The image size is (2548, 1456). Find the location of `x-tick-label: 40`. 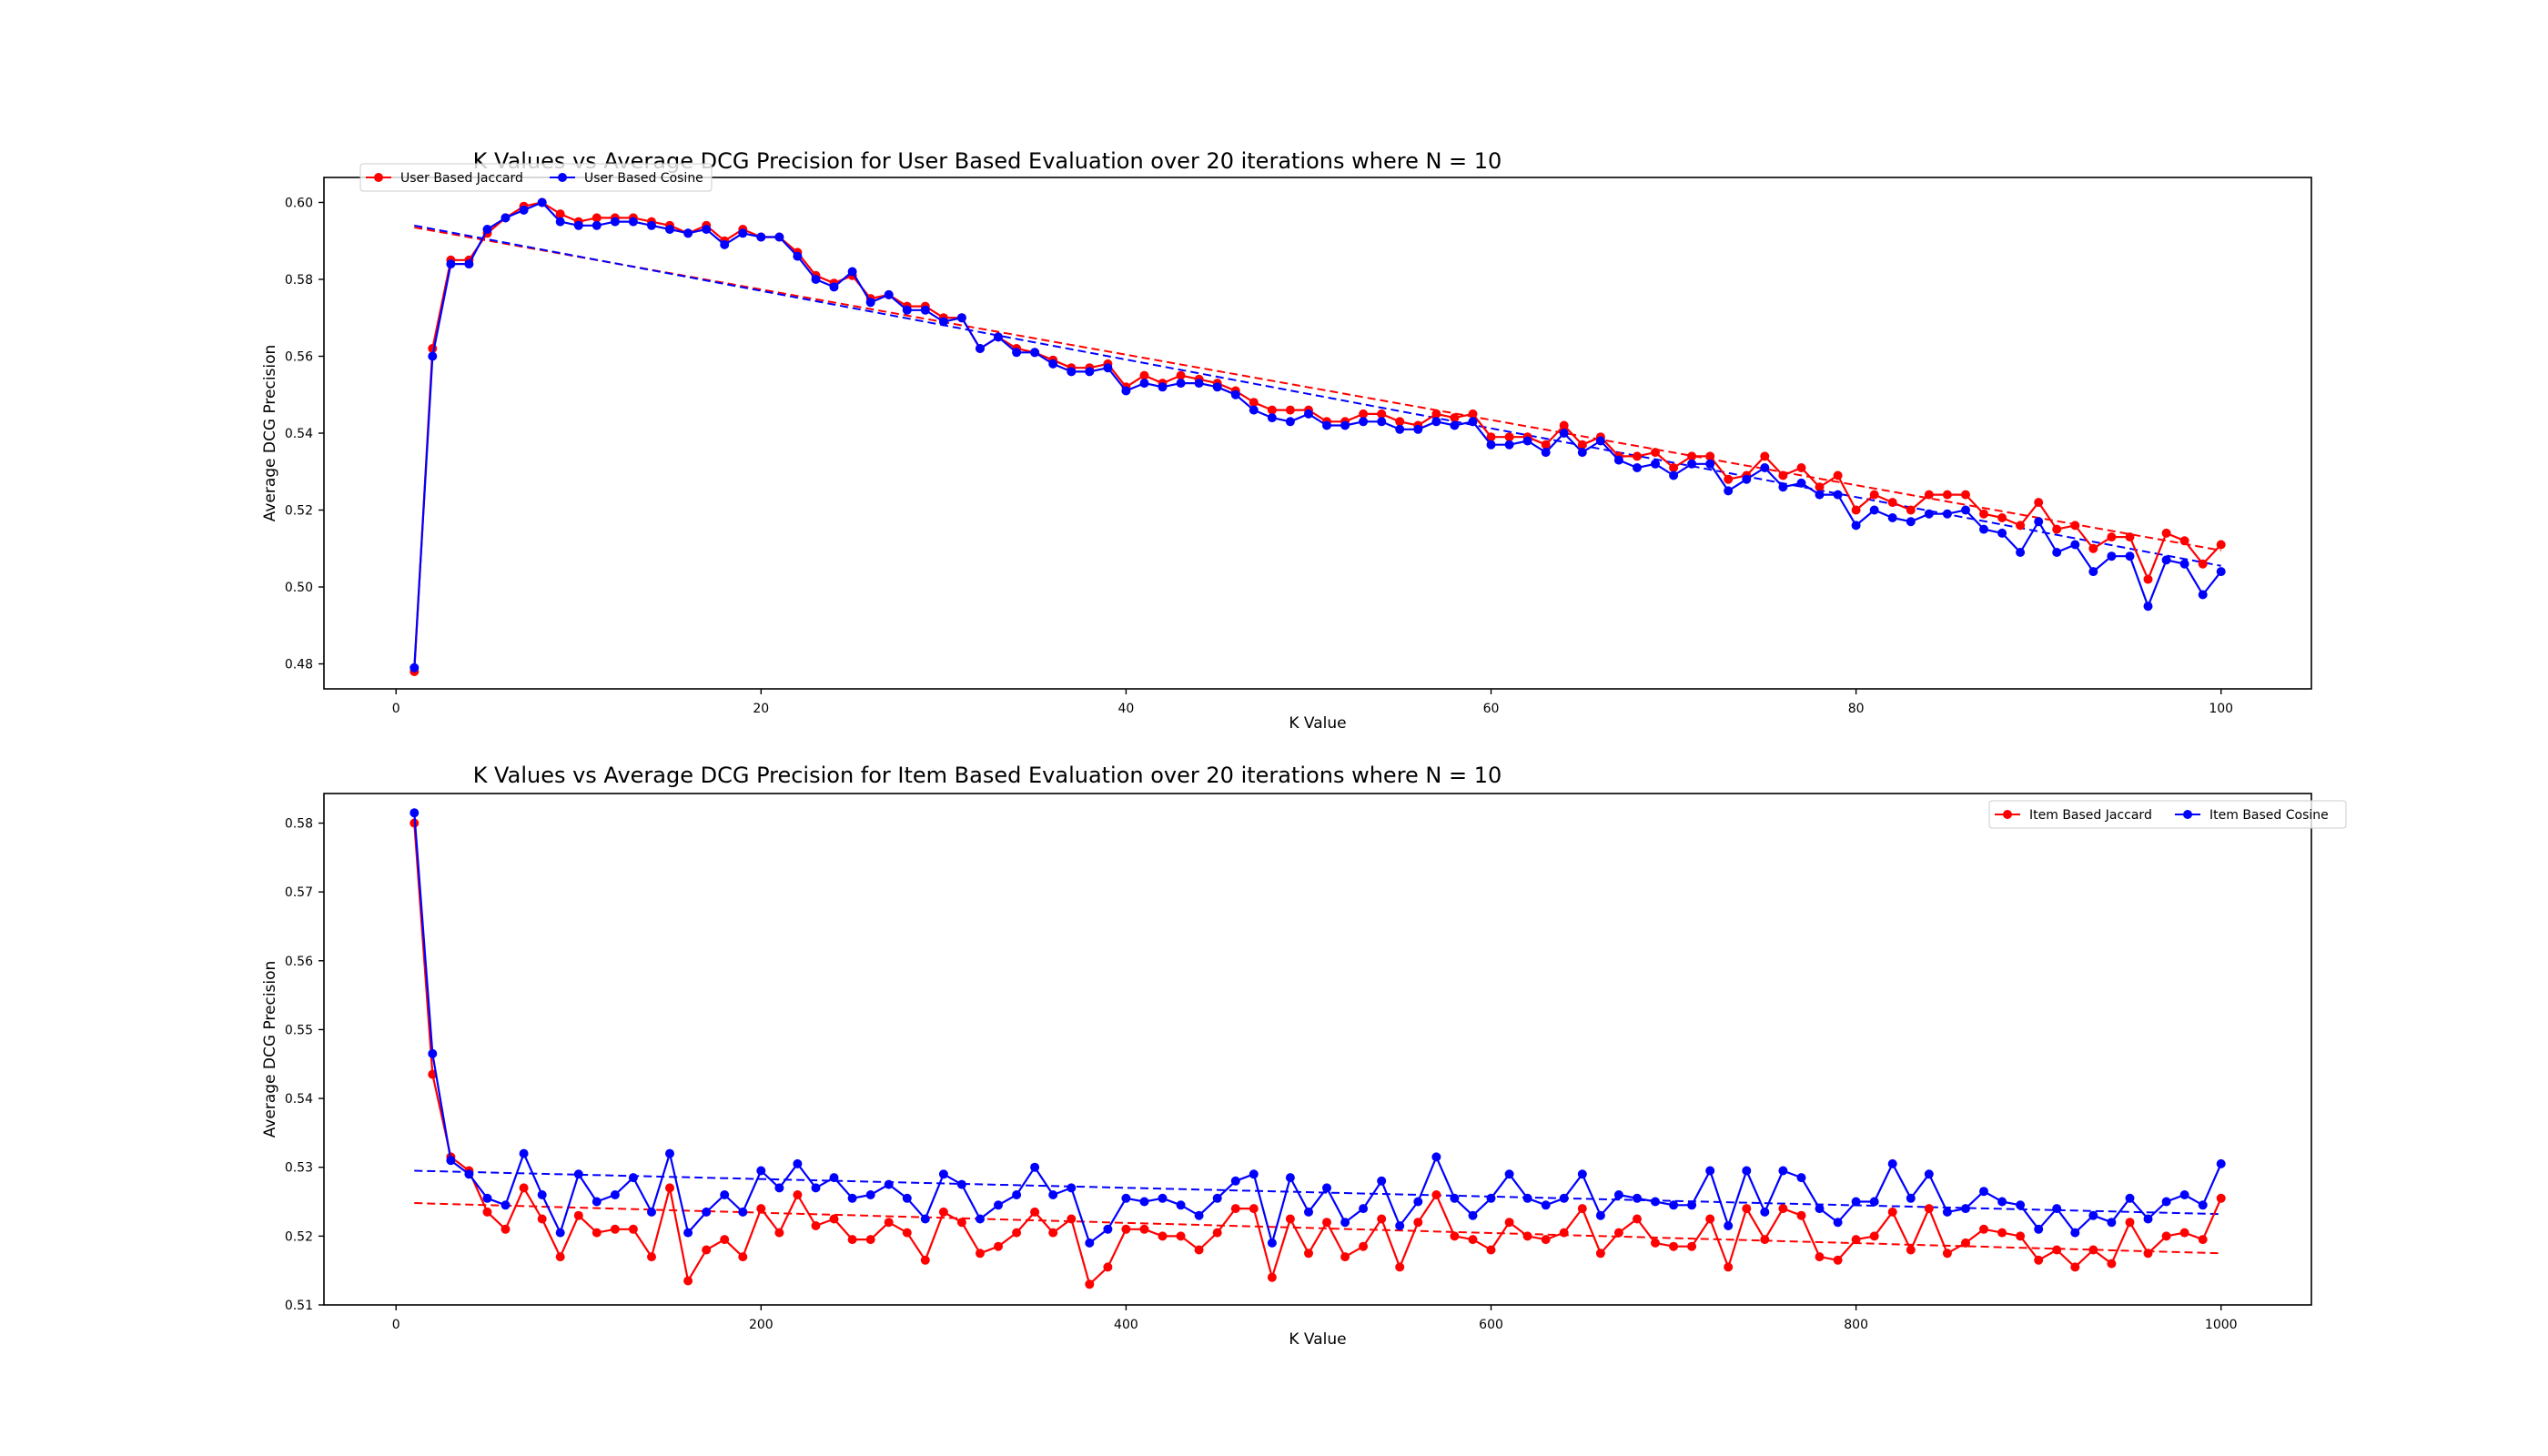

x-tick-label: 40 is located at coordinates (1127, 709).